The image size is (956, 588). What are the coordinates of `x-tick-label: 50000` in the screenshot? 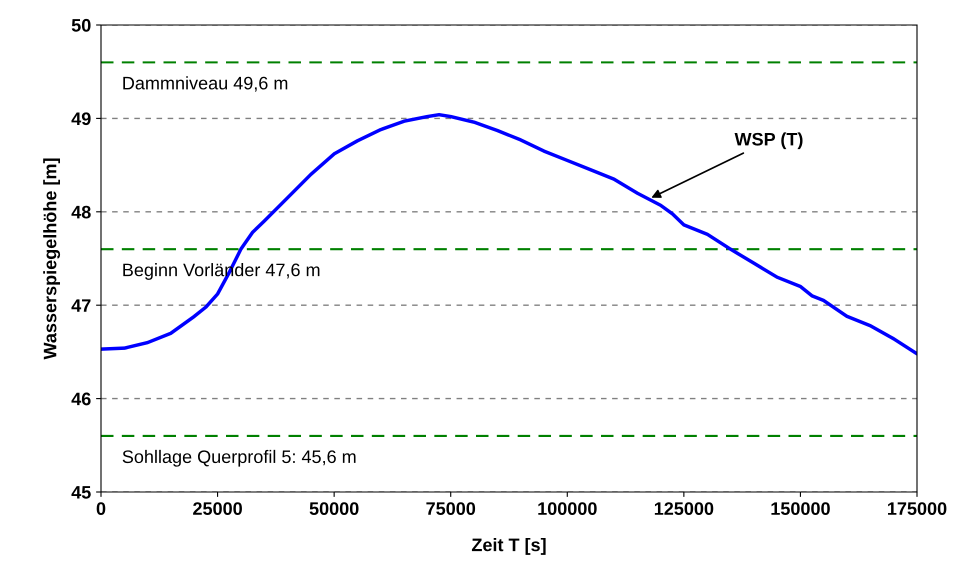 It's located at (334, 508).